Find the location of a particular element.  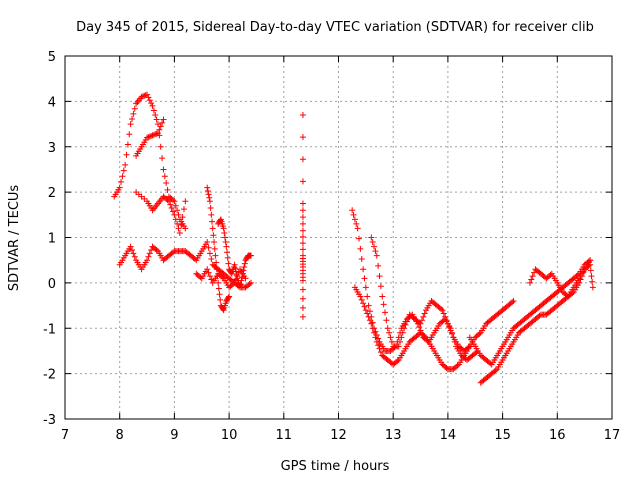

x-tick-label: 15 is located at coordinates (502, 435).